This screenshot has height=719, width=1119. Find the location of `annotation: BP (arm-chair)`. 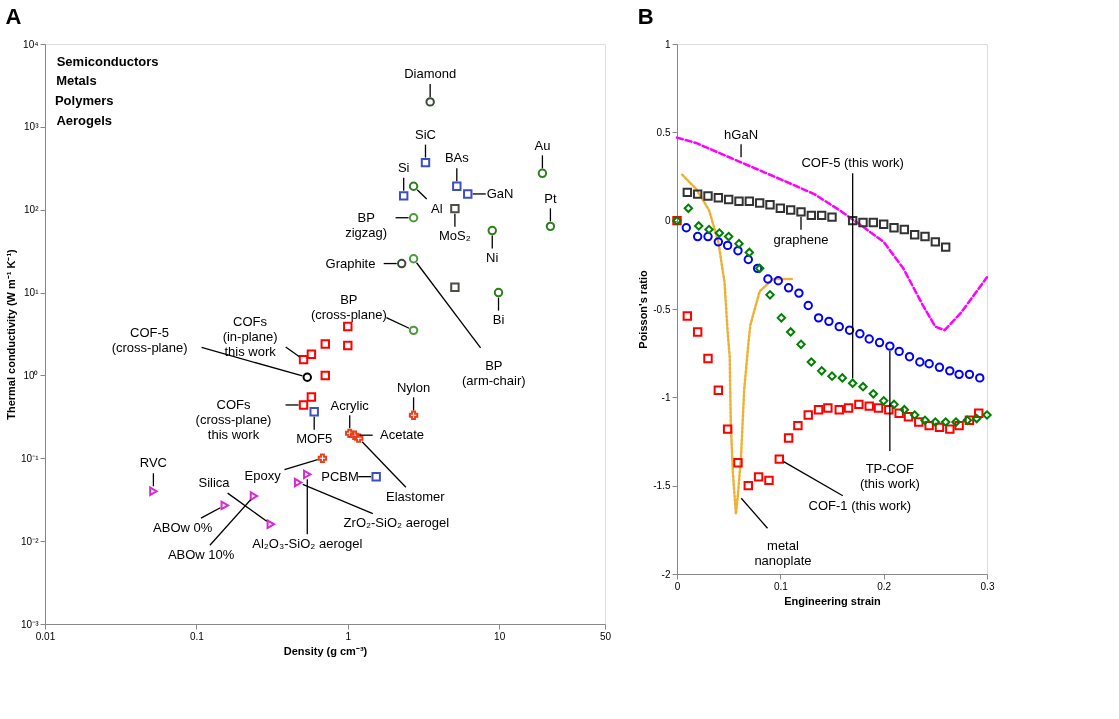

annotation: BP (arm-chair) is located at coordinates (494, 372).